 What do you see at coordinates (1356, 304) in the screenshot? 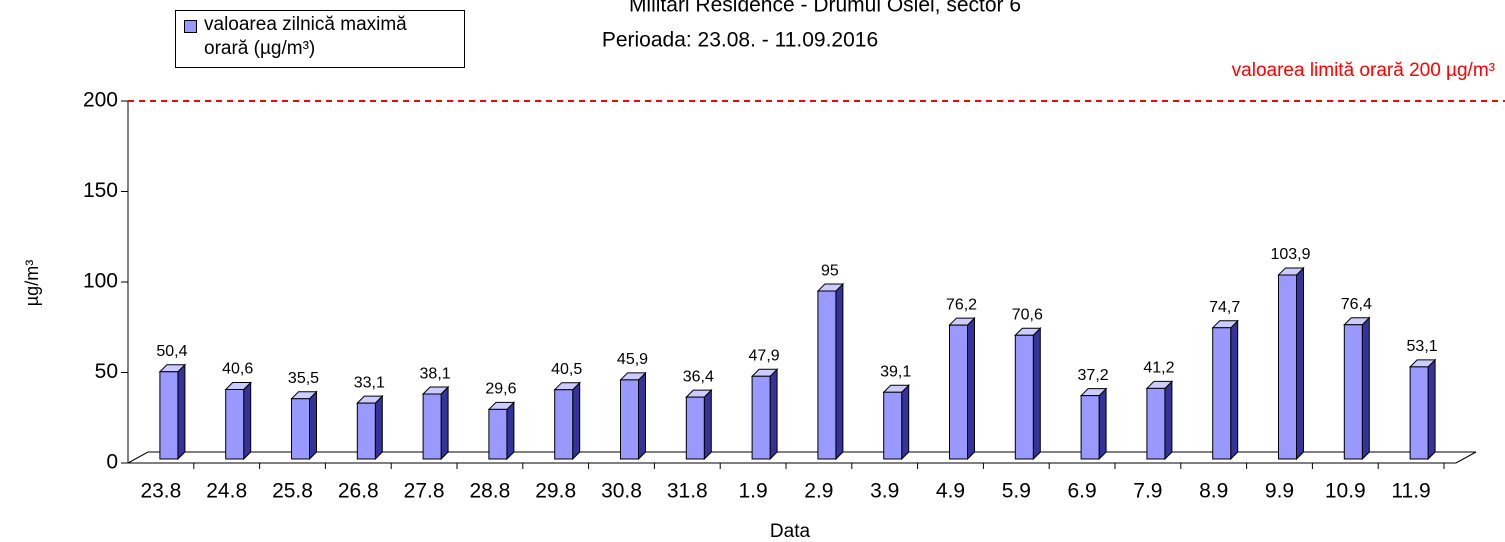
I see `value-label: 76,4` at bounding box center [1356, 304].